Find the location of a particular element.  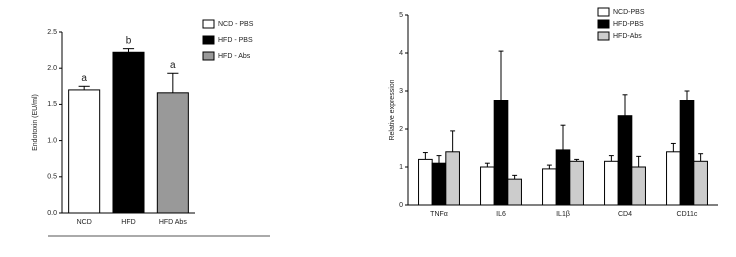

y-axis-label: Relative expression is located at coordinates (392, 109).